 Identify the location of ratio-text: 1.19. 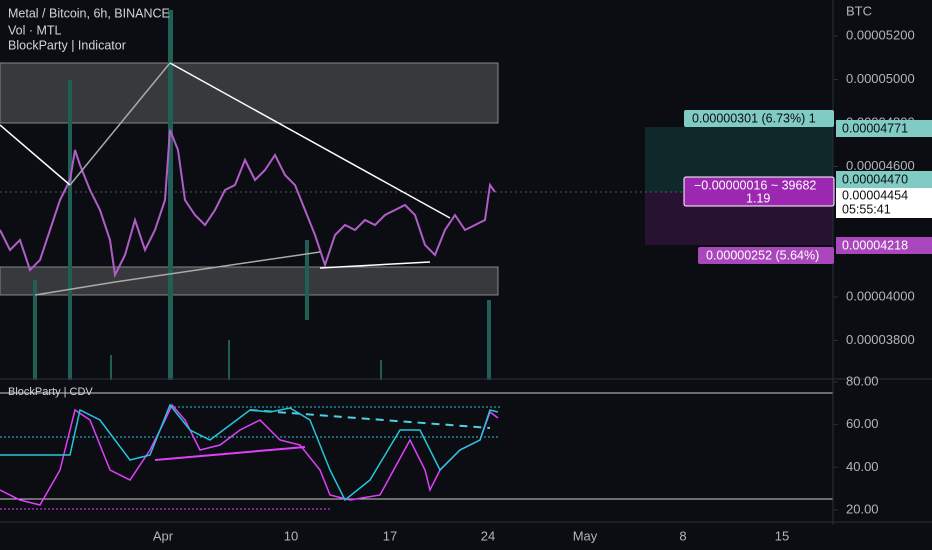
(758, 198).